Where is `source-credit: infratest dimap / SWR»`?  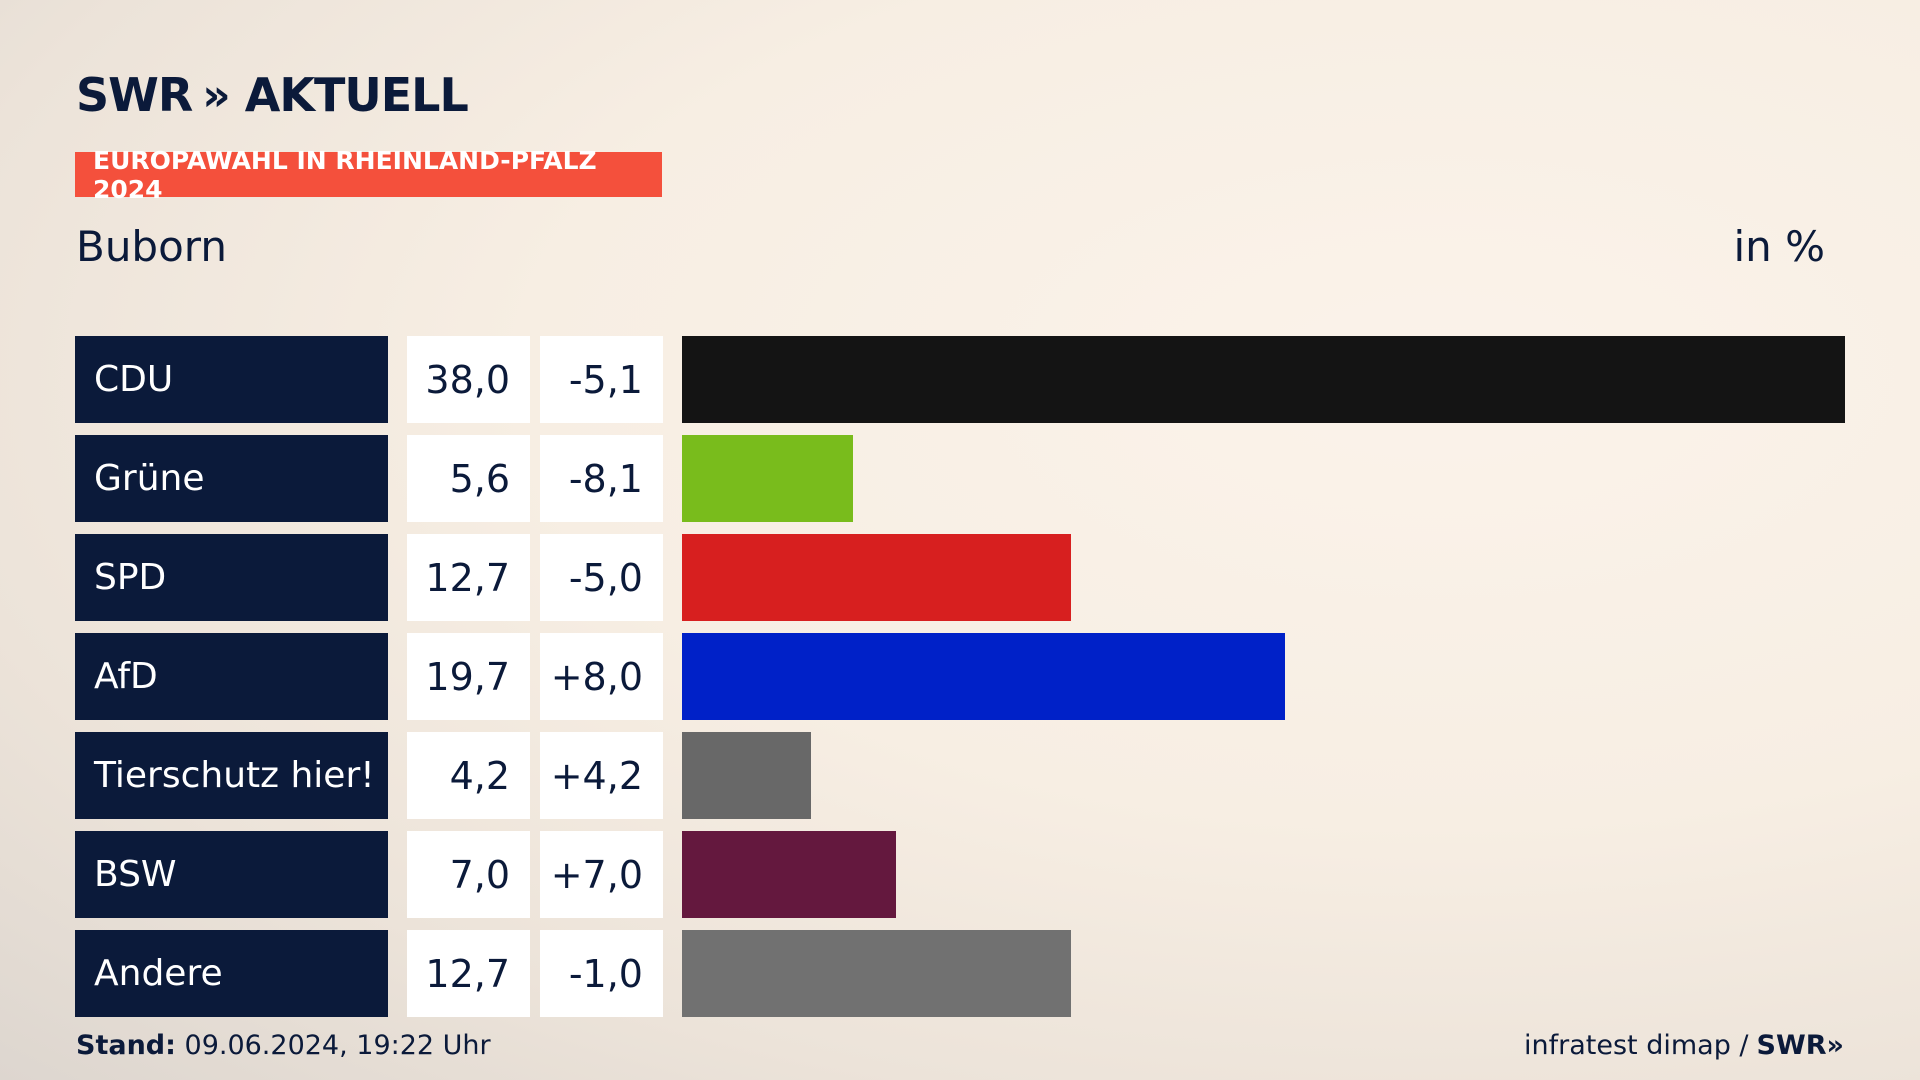 source-credit: infratest dimap / SWR» is located at coordinates (1684, 1045).